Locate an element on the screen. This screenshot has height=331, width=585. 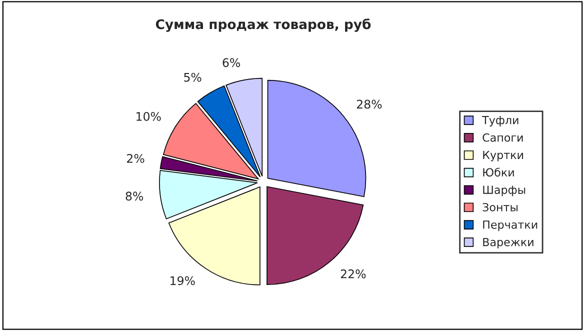
legend-label: Варежки is located at coordinates (508, 243).